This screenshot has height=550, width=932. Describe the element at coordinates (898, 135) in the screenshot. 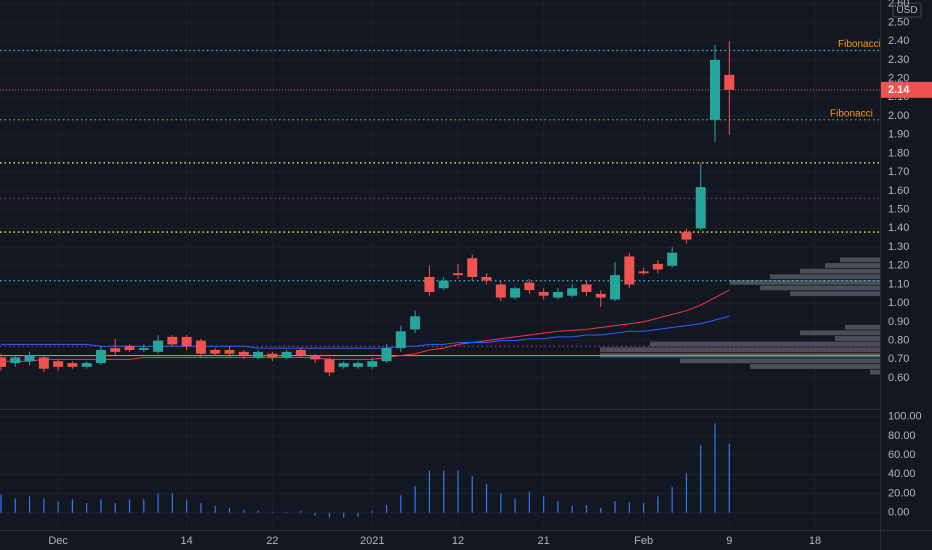

I see `y-tick-label: 1.90` at that location.